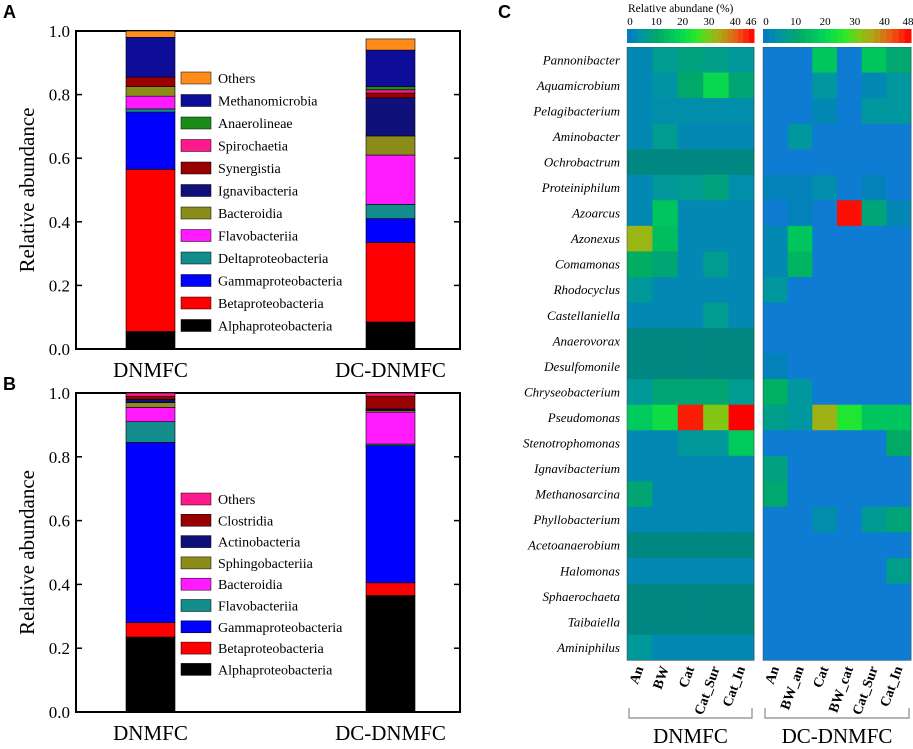 This screenshot has width=913, height=749. Describe the element at coordinates (850, 187) in the screenshot. I see `heatmap-cell-dc-dnmfc-proteiniphilum-bw-cat` at that location.